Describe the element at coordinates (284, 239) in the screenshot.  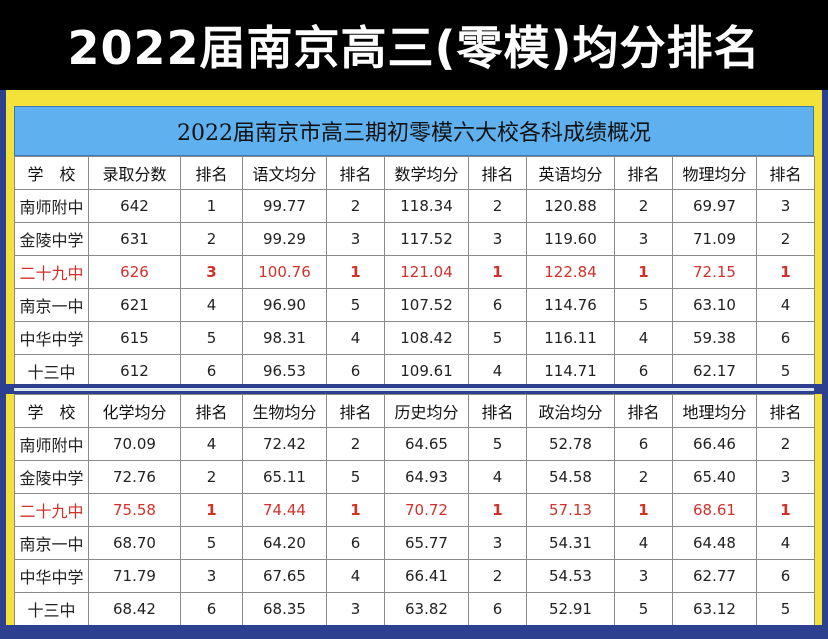
I see `score-cell: 99.29` at that location.